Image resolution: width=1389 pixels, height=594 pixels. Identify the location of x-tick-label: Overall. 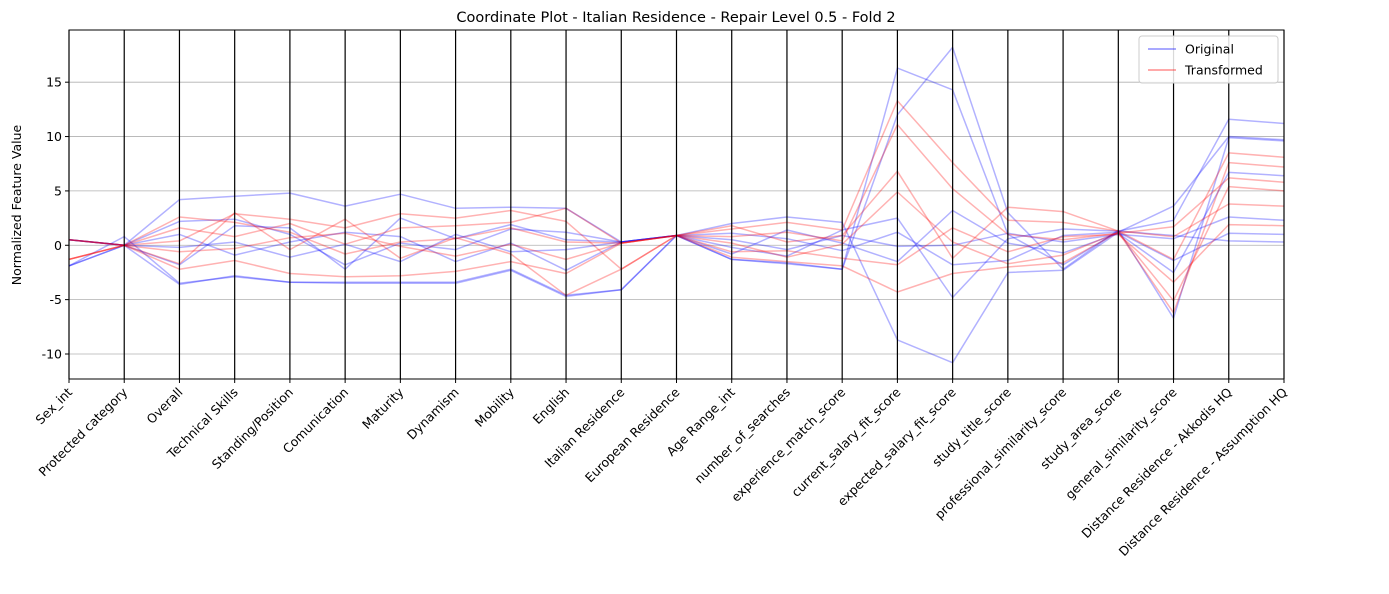
(164, 406).